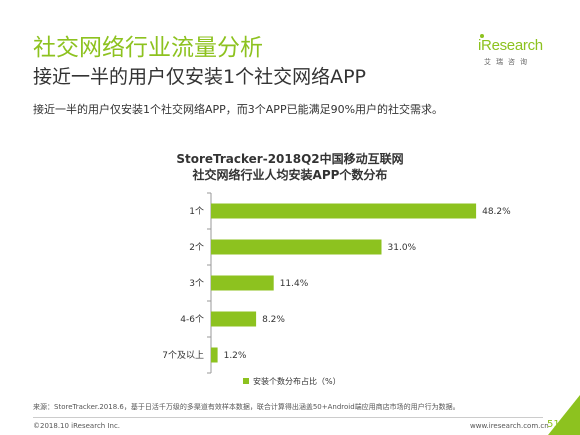 The width and height of the screenshot is (580, 435). Describe the element at coordinates (510, 45) in the screenshot. I see `logo-name: iResearch` at that location.